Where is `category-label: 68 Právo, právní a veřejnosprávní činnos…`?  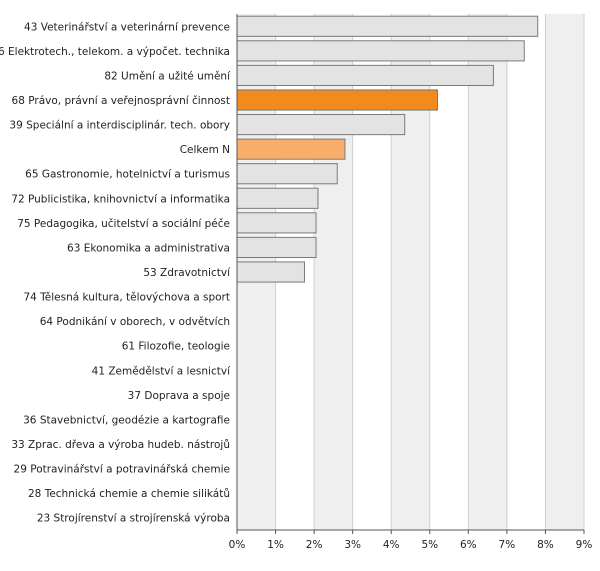
category-label: 68 Právo, právní a veřejnosprávní činnos… is located at coordinates (121, 101).